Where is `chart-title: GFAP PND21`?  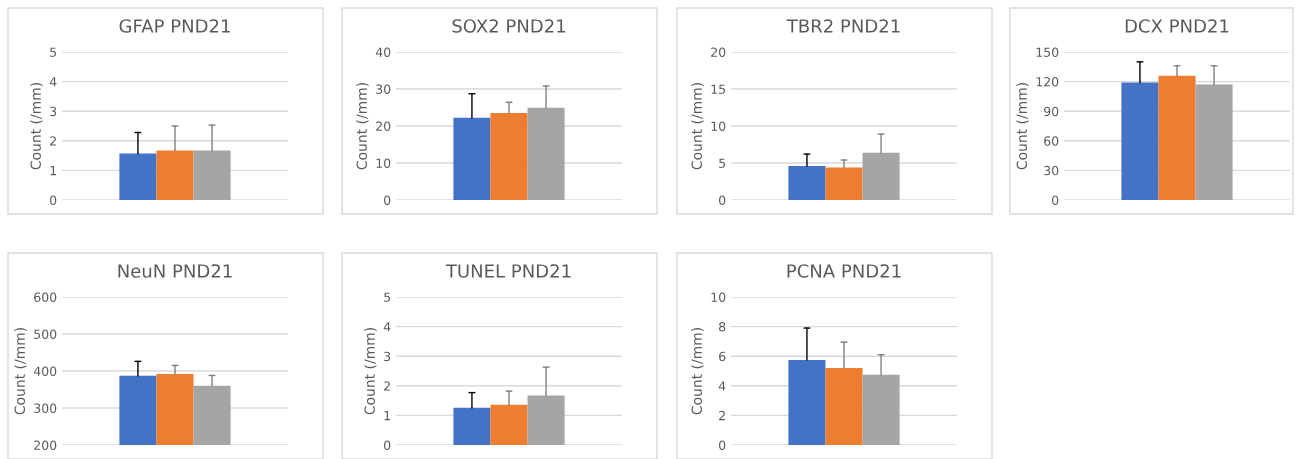 chart-title: GFAP PND21 is located at coordinates (174, 26).